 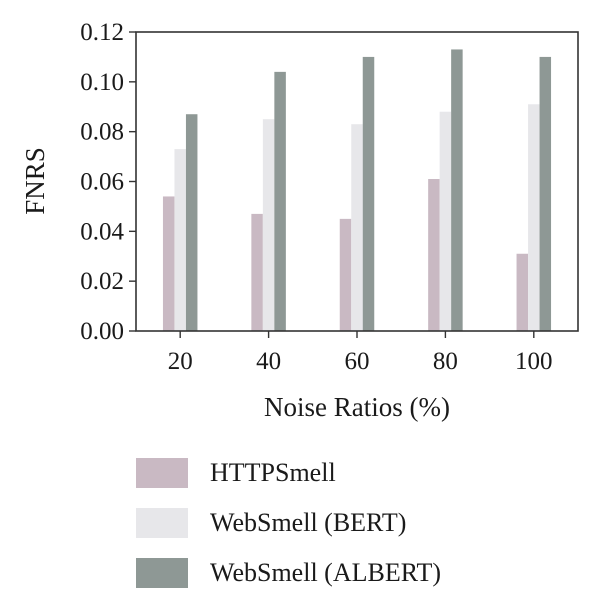 I want to click on x-tick-label: 20, so click(x=180, y=361).